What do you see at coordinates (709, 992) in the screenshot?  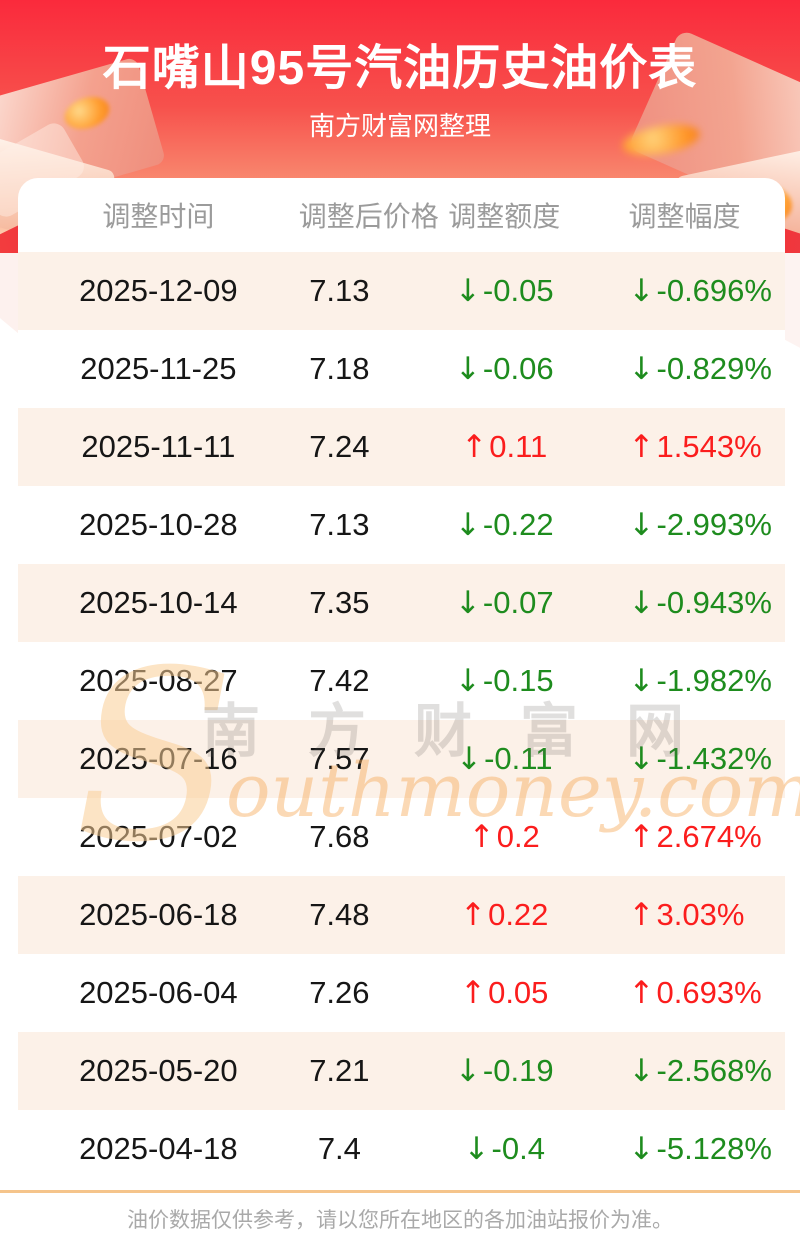 I see `rate-value: 0.693%` at bounding box center [709, 992].